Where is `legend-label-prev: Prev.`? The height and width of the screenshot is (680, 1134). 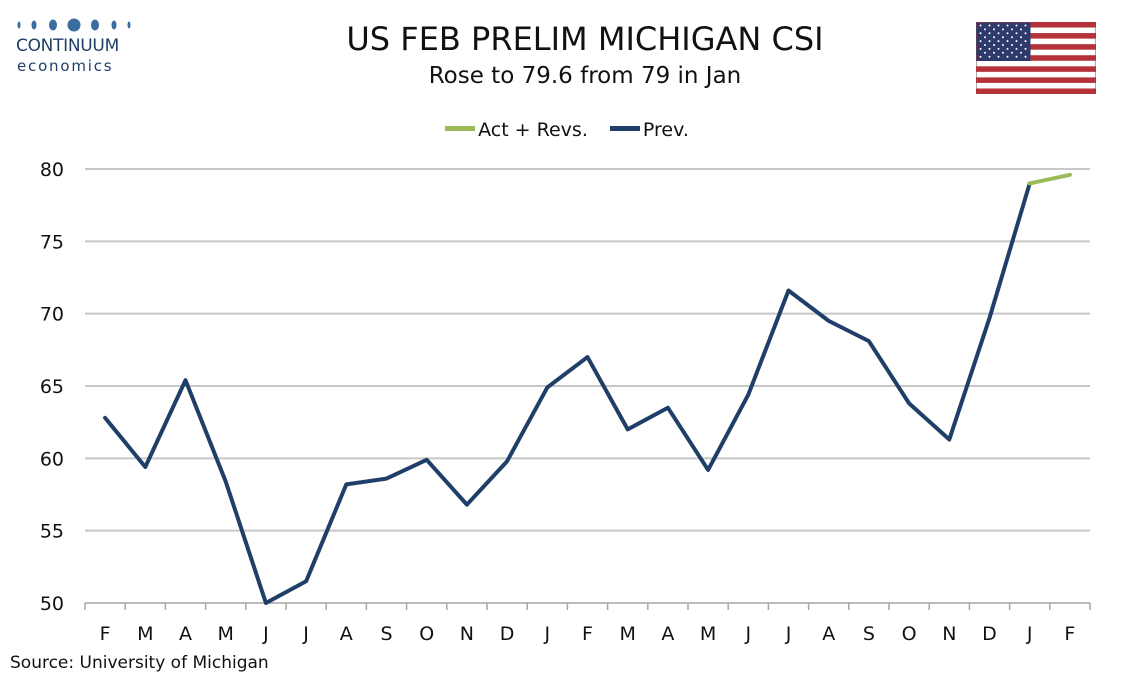
legend-label-prev: Prev. is located at coordinates (665, 129).